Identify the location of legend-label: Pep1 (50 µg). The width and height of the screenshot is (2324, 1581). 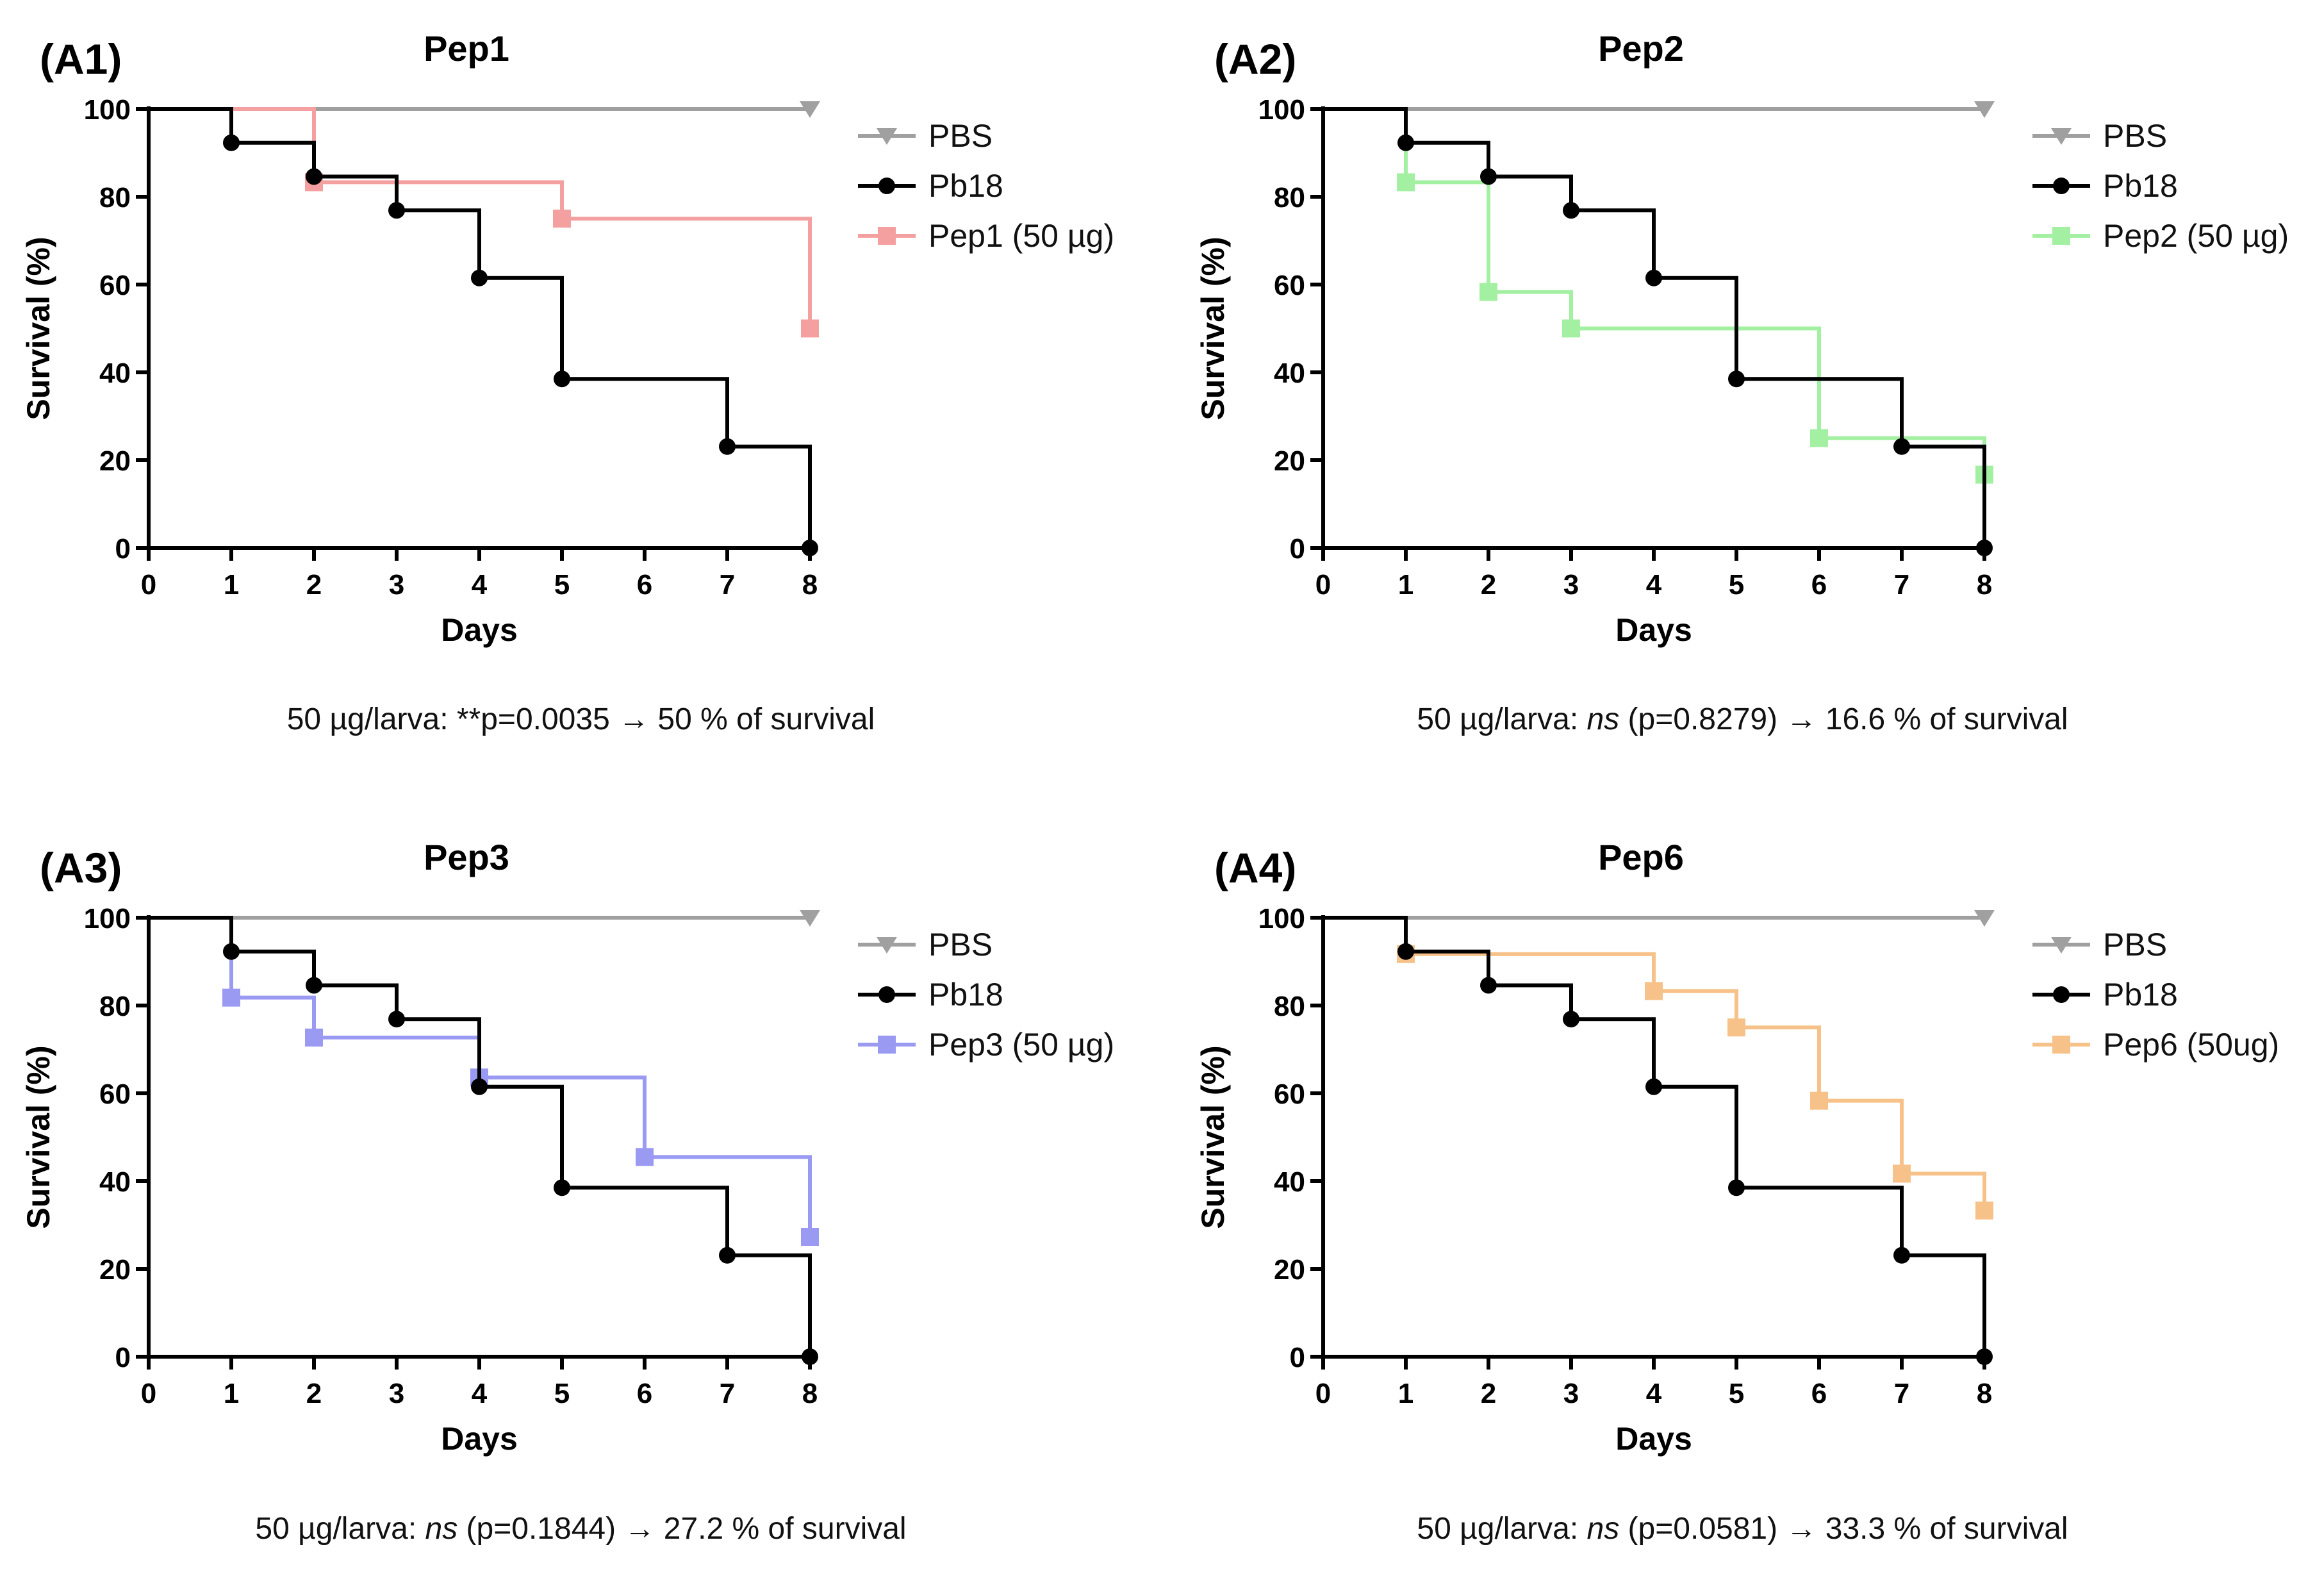
(1021, 236).